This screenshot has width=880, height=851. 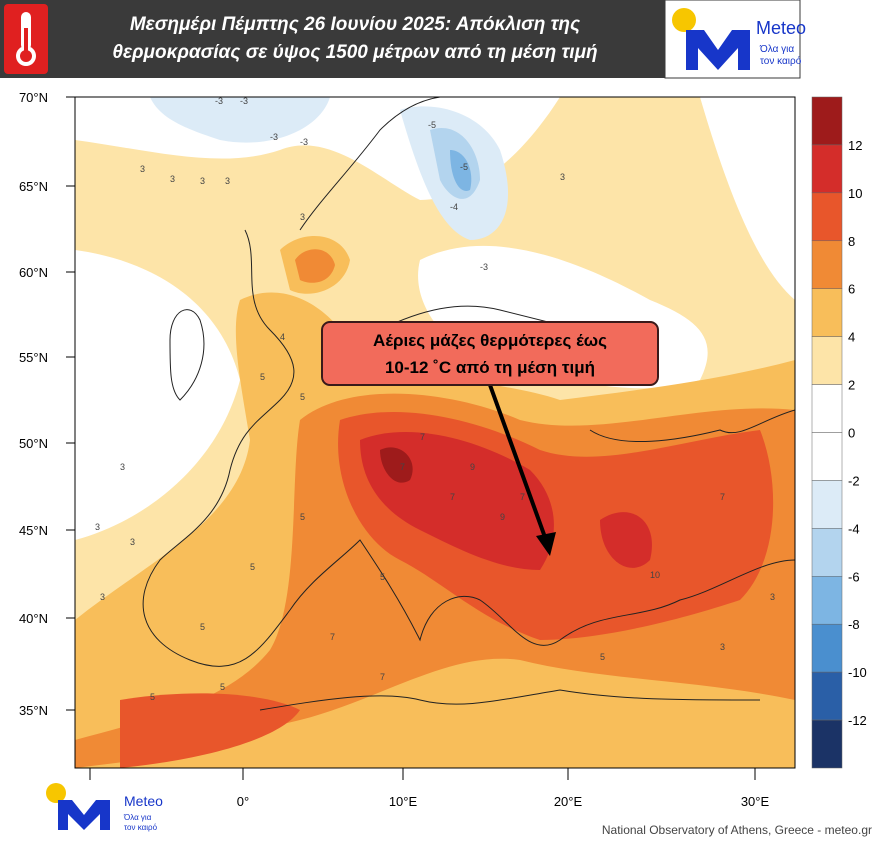 What do you see at coordinates (855, 145) in the screenshot?
I see `colorbar-label: 12` at bounding box center [855, 145].